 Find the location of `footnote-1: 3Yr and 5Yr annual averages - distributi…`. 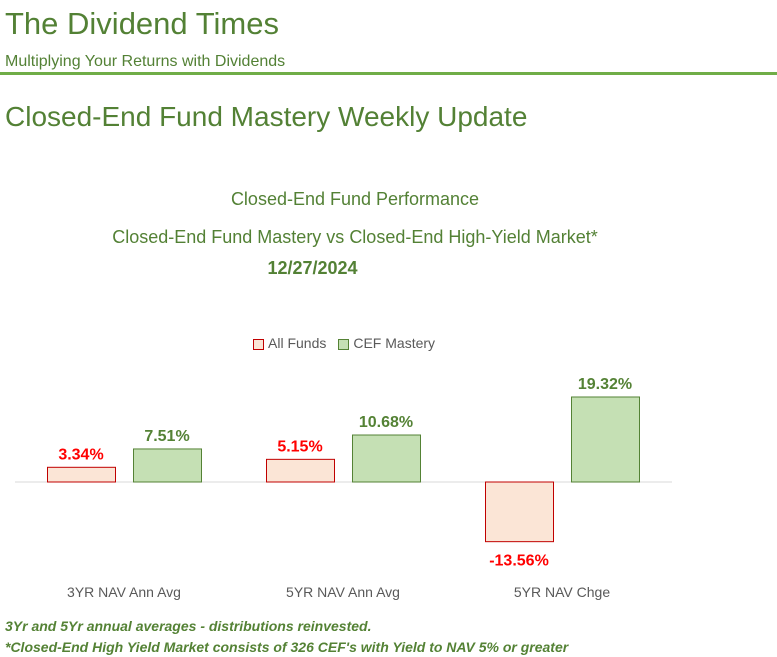

footnote-1: 3Yr and 5Yr annual averages - distributi… is located at coordinates (188, 626).